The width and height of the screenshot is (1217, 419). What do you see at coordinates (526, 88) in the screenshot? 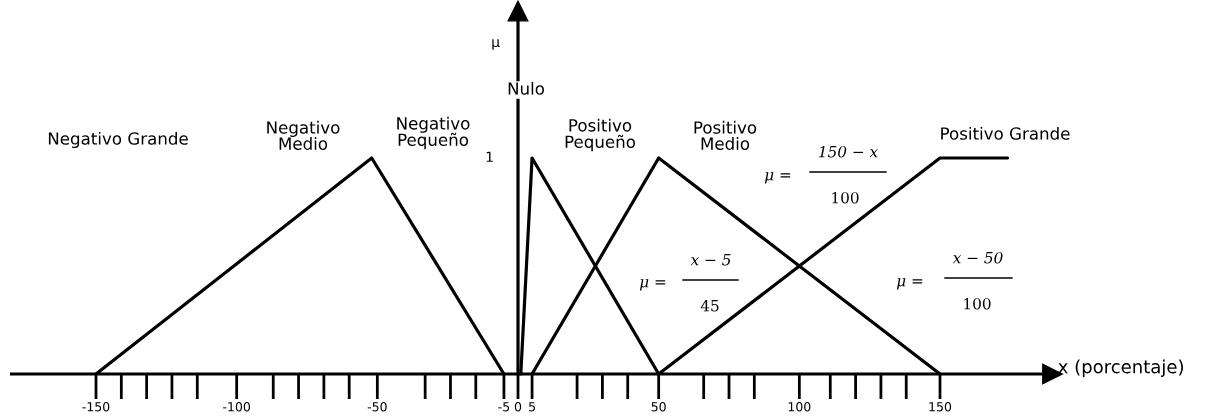
I see `text: Nulo` at bounding box center [526, 88].